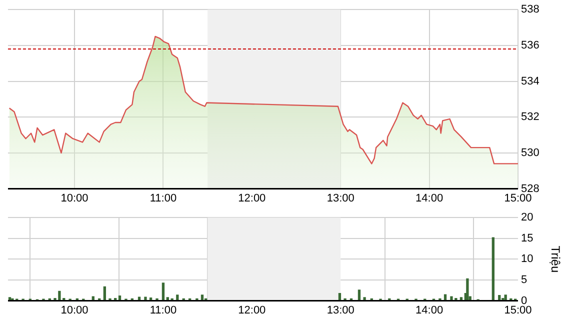 Image resolution: width=570 pixels, height=320 pixels. What do you see at coordinates (527, 238) in the screenshot?
I see `y-tick-label: 15` at bounding box center [527, 238].